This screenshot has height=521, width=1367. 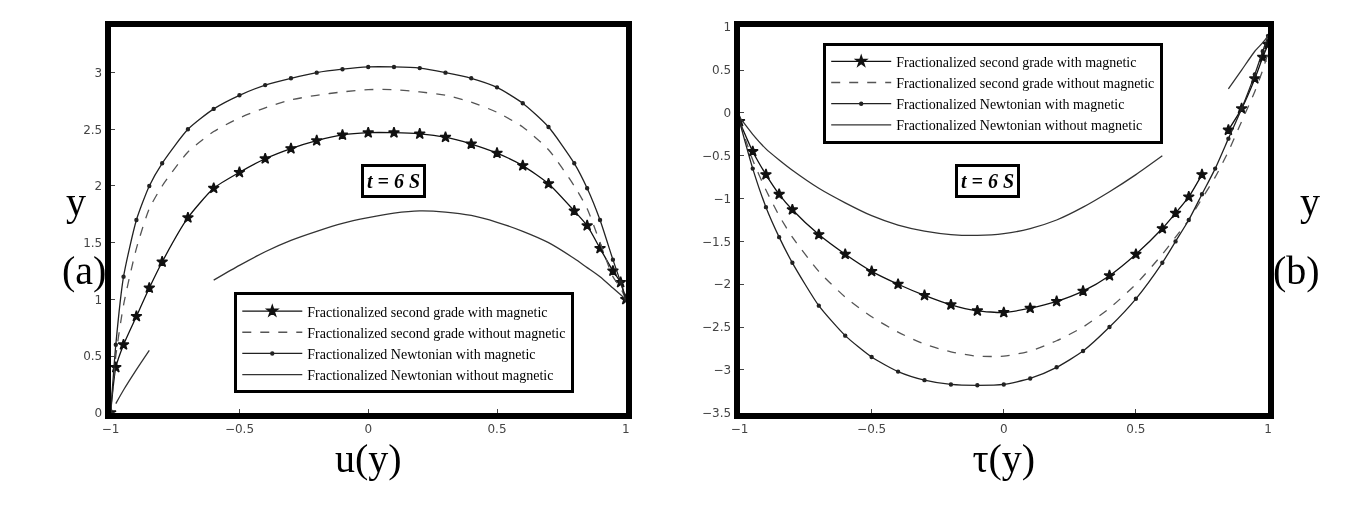 What do you see at coordinates (716, 241) in the screenshot?
I see `y-tick-label: −1.5` at bounding box center [716, 241].